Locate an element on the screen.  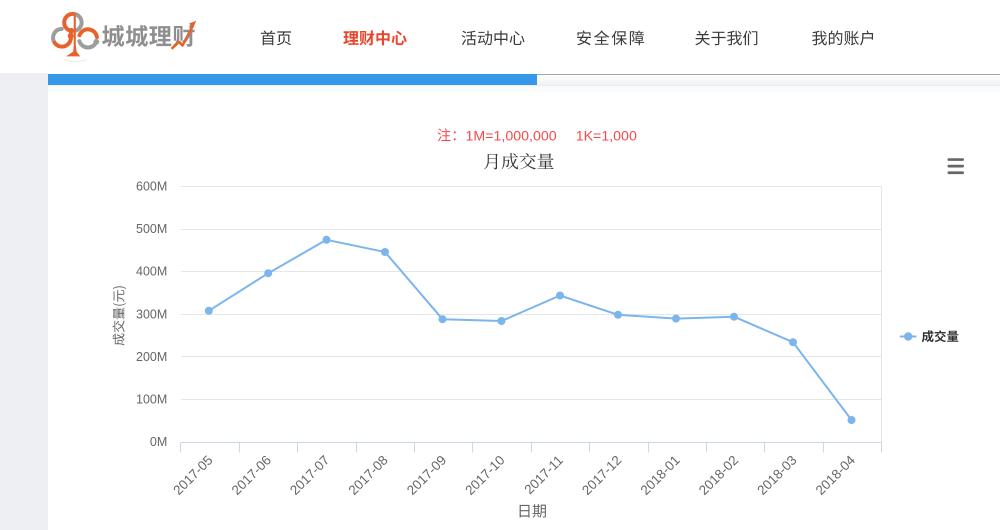
svg-text: 400M is located at coordinates (151, 272).